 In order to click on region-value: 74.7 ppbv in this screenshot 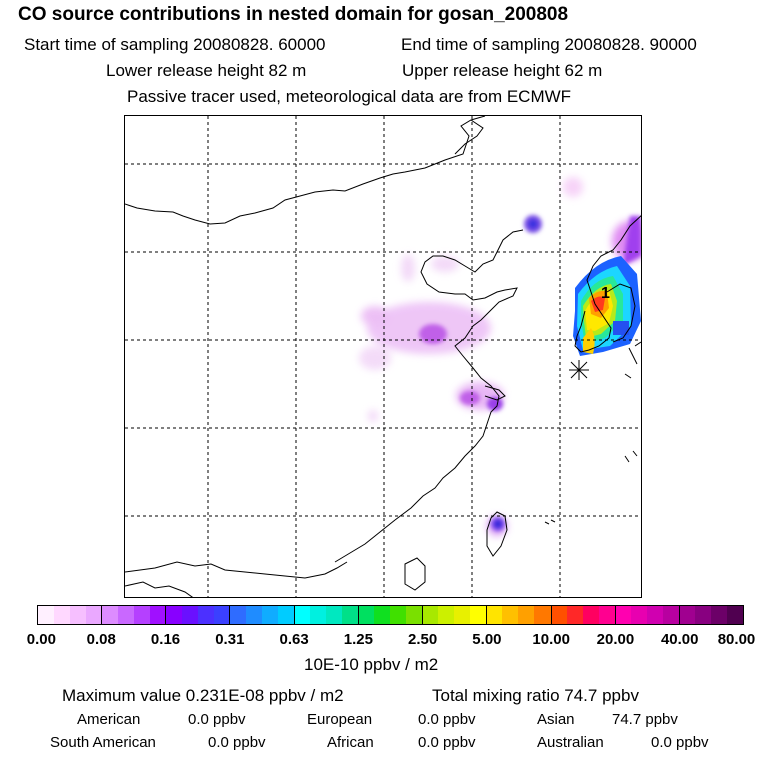, I will do `click(645, 719)`.